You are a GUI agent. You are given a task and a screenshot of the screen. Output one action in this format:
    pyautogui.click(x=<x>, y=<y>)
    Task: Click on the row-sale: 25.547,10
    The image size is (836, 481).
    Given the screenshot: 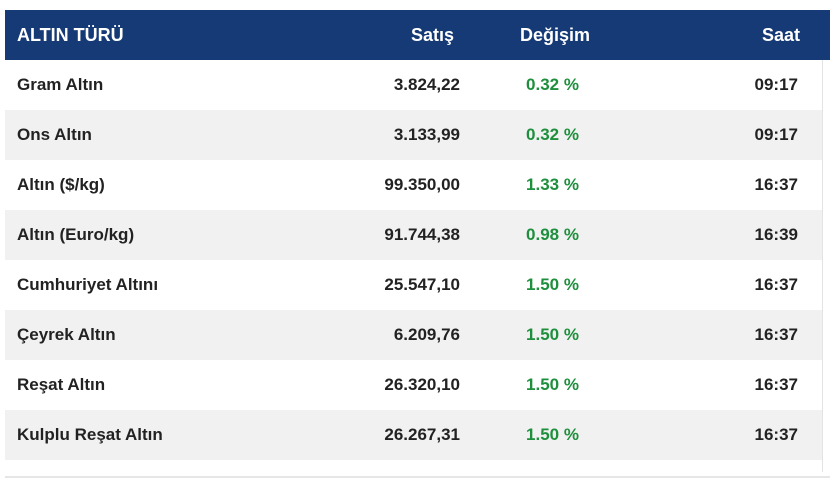 What is the action you would take?
    pyautogui.click(x=422, y=284)
    